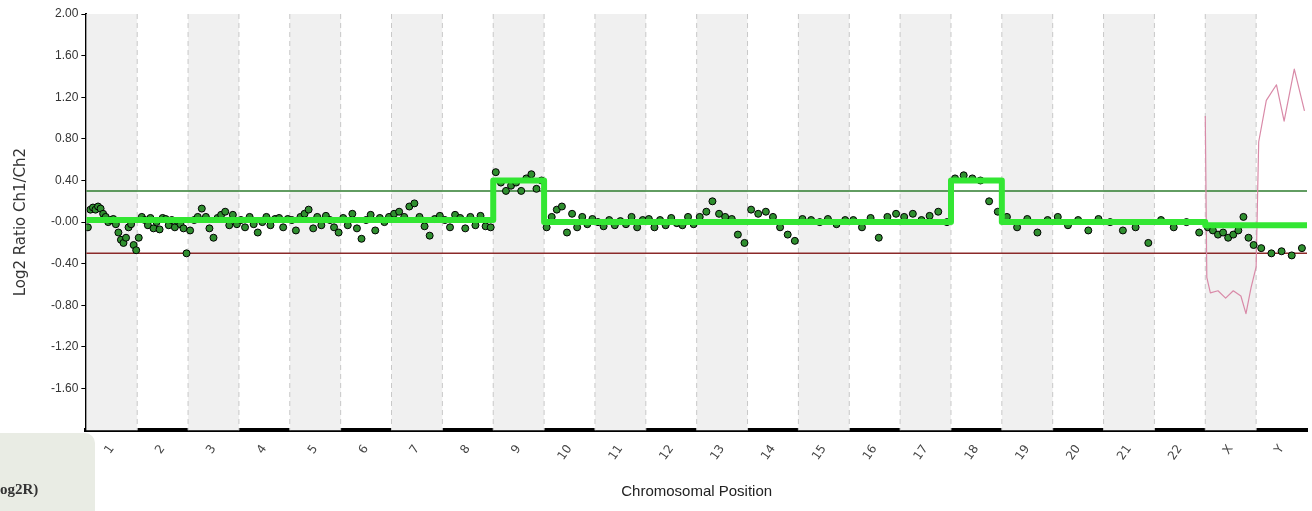 Image resolution: width=1312 pixels, height=511 pixels. What do you see at coordinates (64, 263) in the screenshot?
I see `y-tick-label: -0.40` at bounding box center [64, 263].